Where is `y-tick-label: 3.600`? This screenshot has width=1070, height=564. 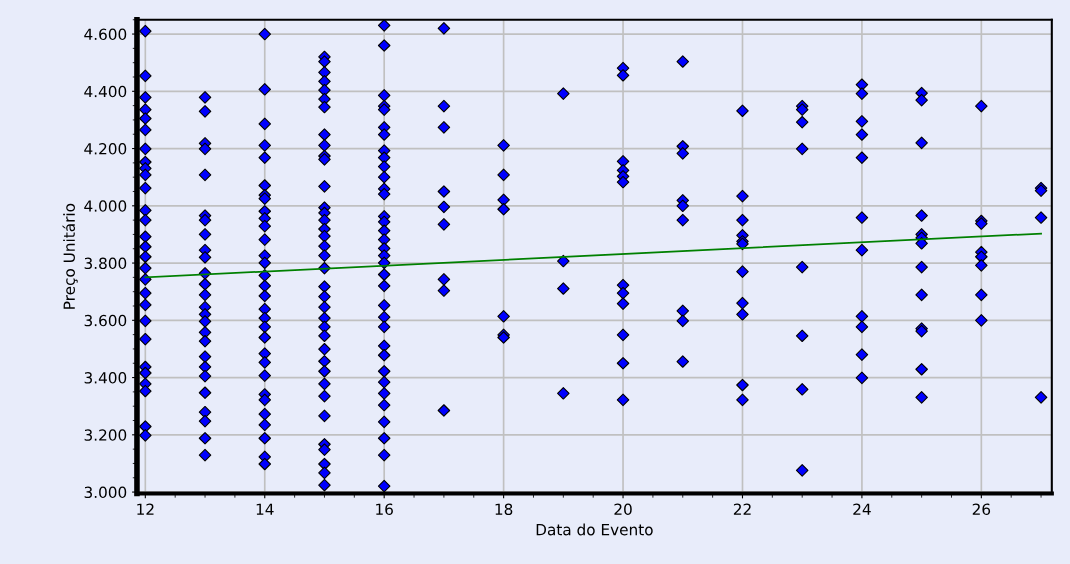
y-tick-label: 3.600 is located at coordinates (105, 320).